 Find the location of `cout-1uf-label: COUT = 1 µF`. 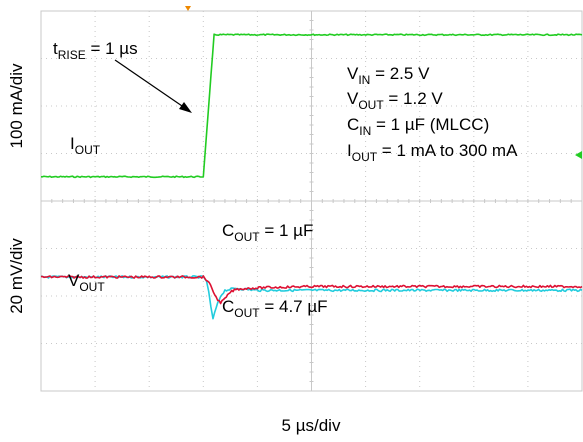

cout-1uf-label: COUT = 1 µF is located at coordinates (267, 232).